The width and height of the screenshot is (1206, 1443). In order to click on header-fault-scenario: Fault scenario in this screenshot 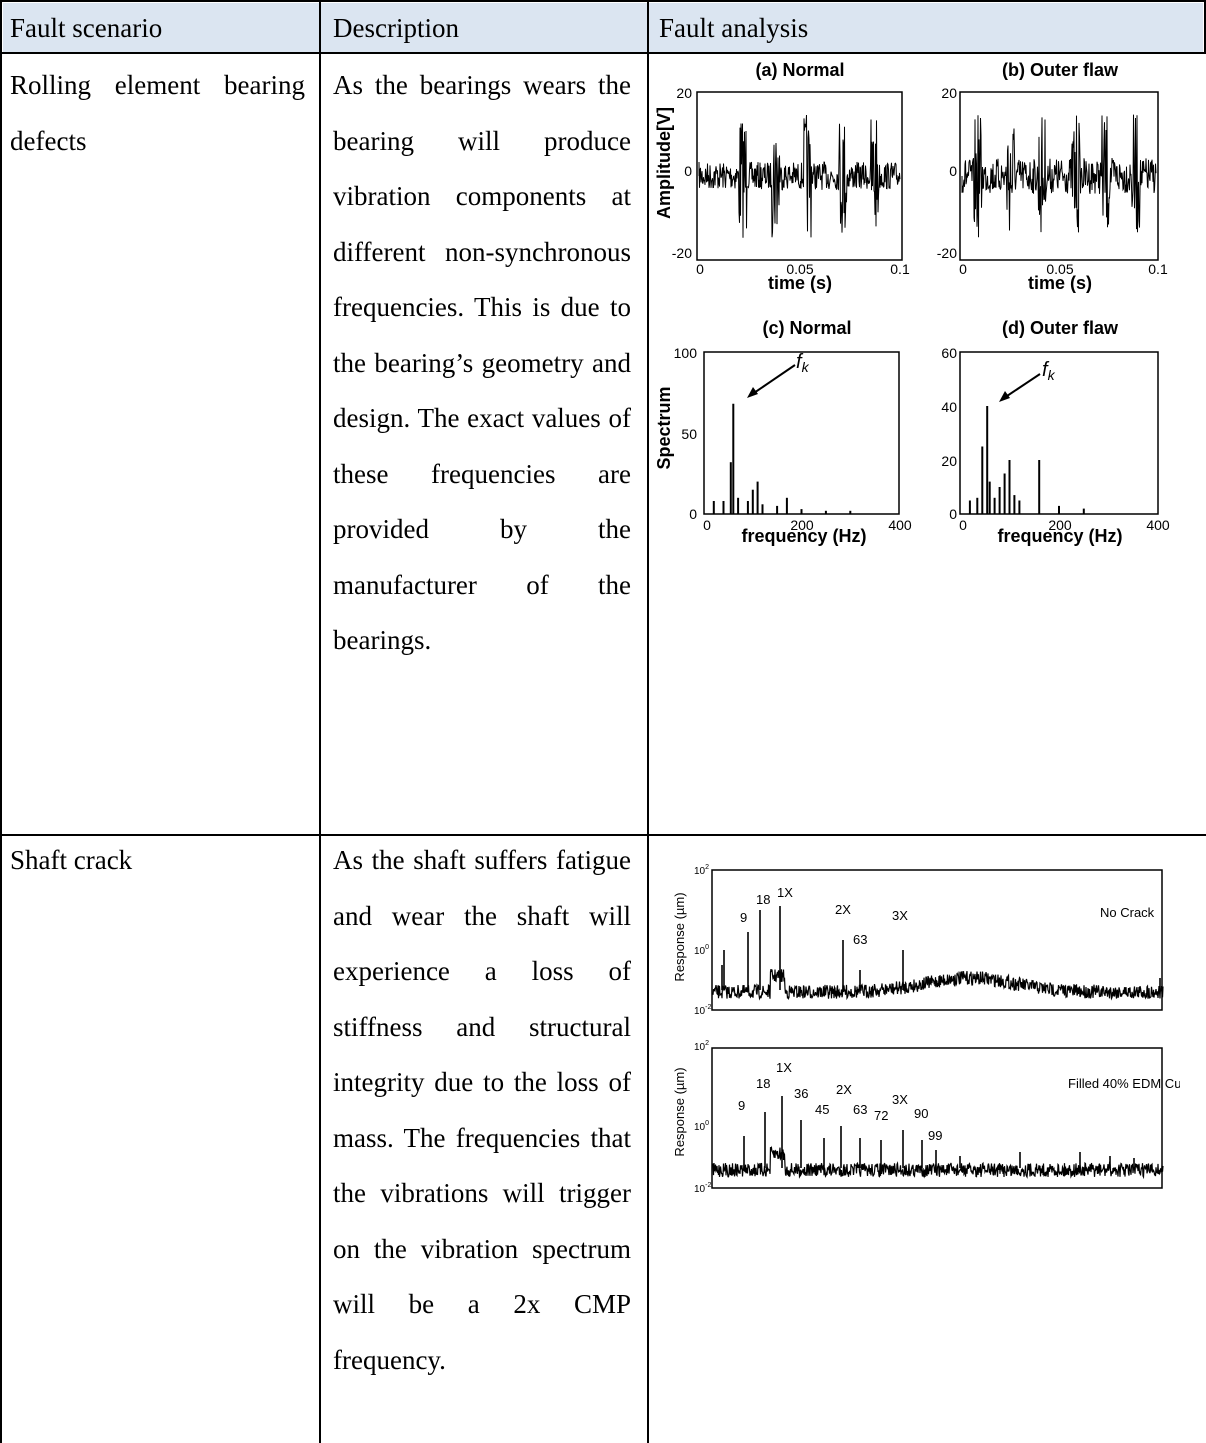, I will do `click(86, 28)`.